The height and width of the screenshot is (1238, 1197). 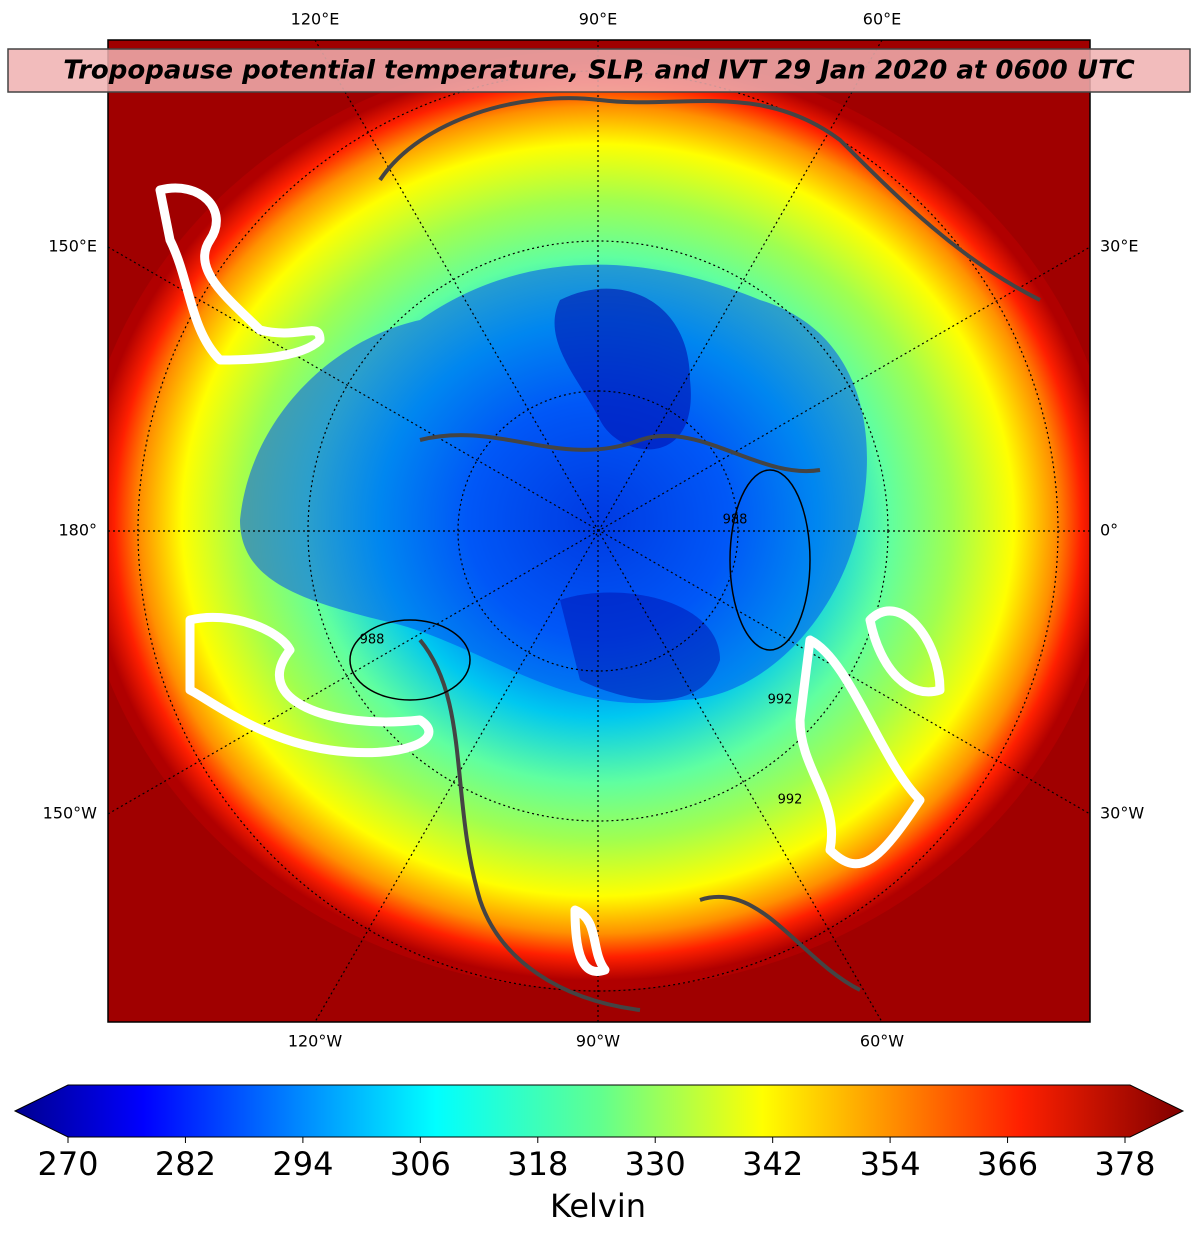 I want to click on title-box, so click(x=599, y=70).